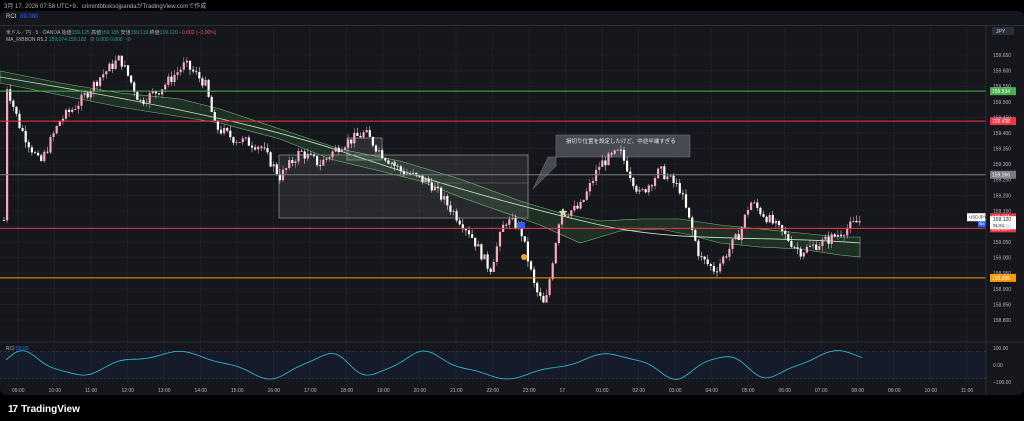 This screenshot has height=421, width=1024. Describe the element at coordinates (11, 17) in the screenshot. I see `top-rci-name: RCI` at that location.